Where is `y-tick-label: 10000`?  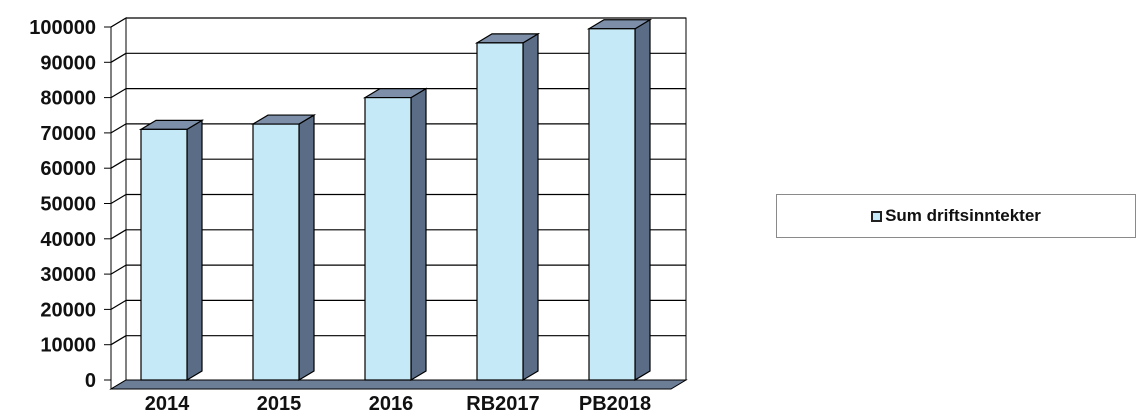
y-tick-label: 10000 is located at coordinates (68, 346).